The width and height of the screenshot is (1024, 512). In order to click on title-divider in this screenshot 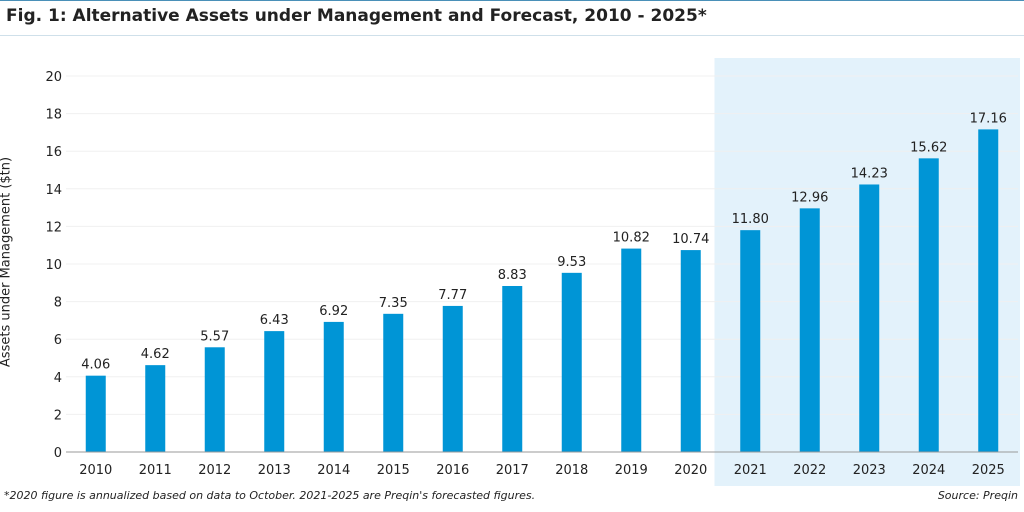, I will do `click(512, 35)`.